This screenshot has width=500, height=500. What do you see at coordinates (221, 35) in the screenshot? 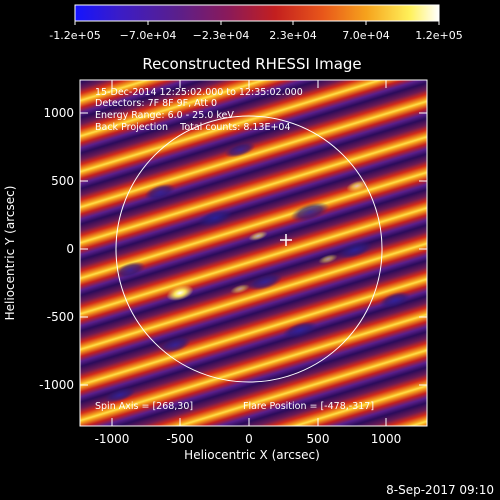
I see `colorbar-tick-label: −2.3e+04` at bounding box center [221, 35].